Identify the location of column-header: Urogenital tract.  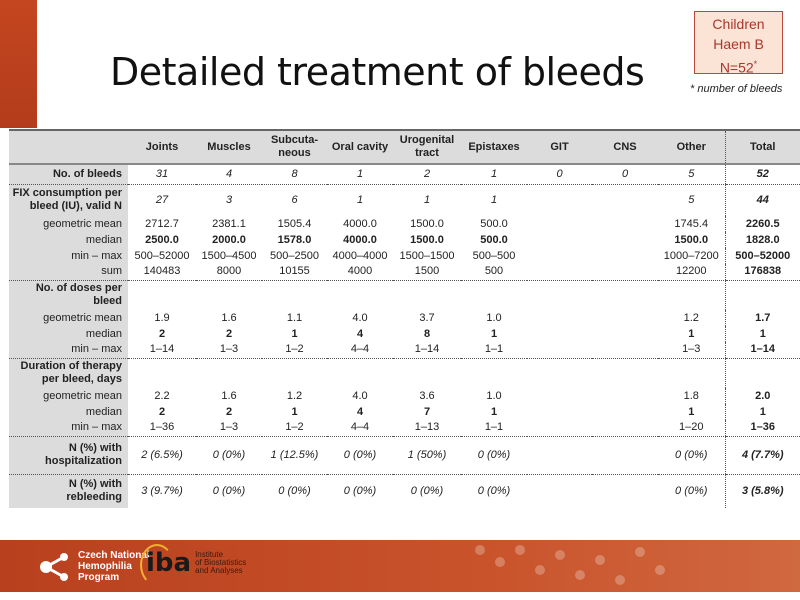
(427, 147).